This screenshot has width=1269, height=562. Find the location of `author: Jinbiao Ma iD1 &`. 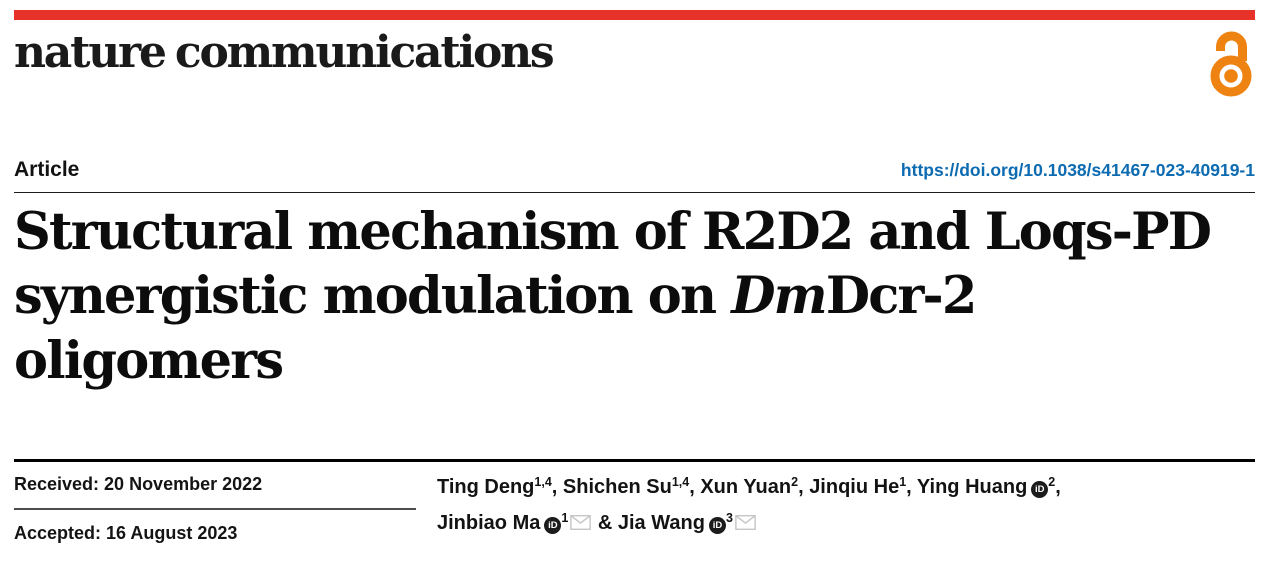

author: Jinbiao Ma iD1 & is located at coordinates (527, 522).